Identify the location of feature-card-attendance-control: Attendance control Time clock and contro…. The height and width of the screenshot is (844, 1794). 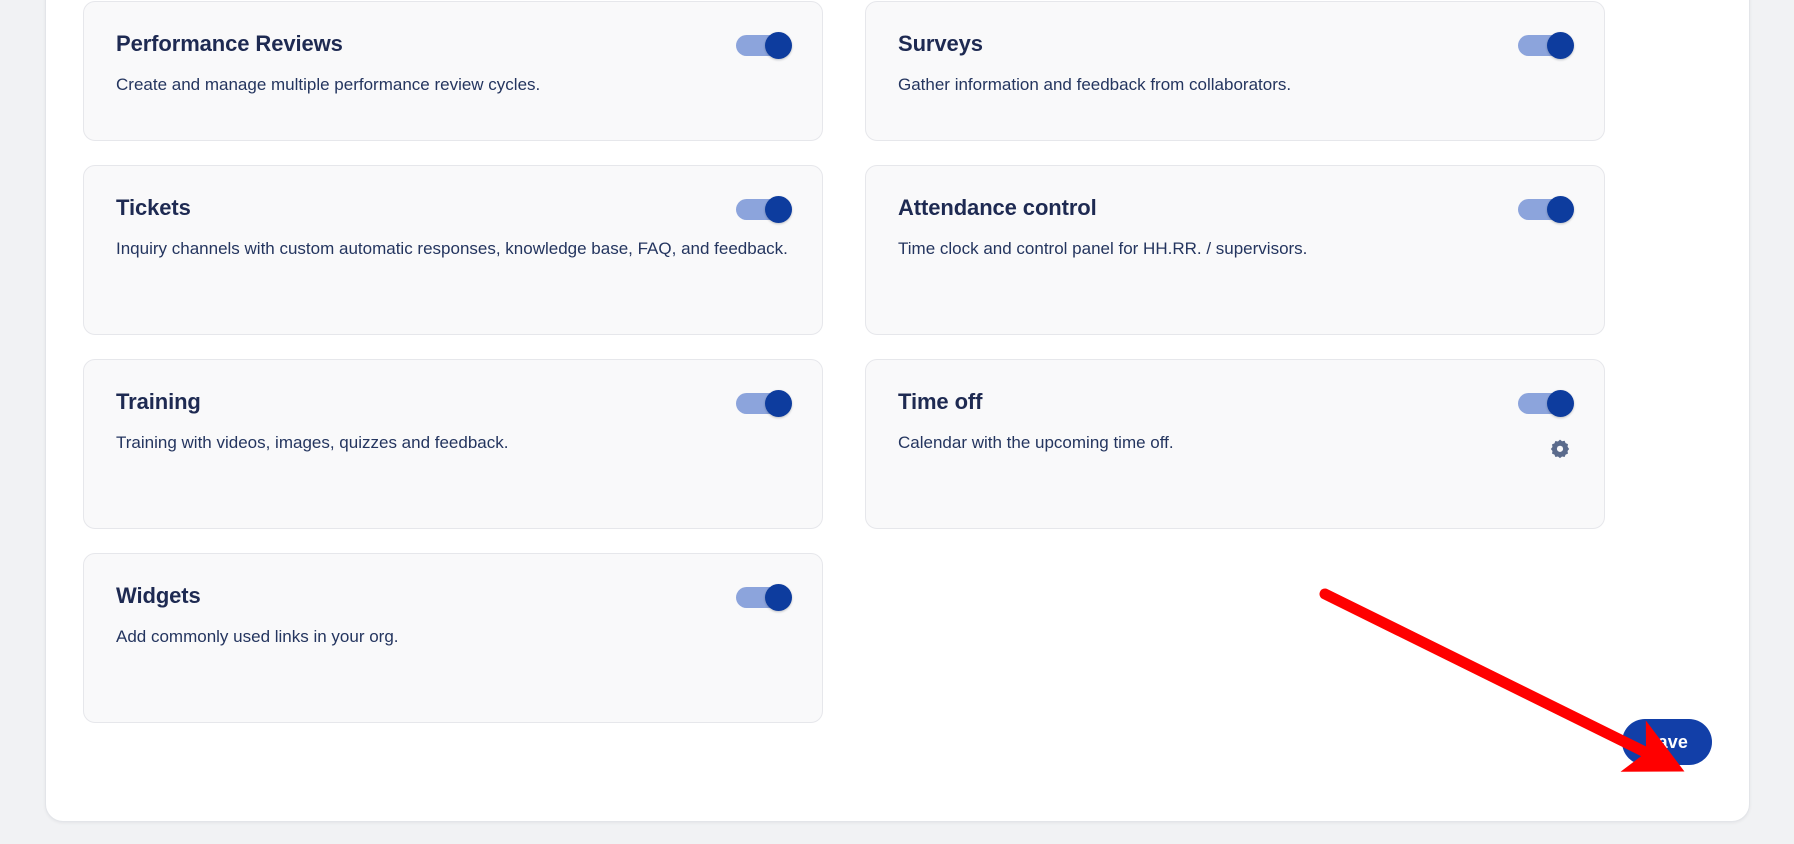
(1235, 250).